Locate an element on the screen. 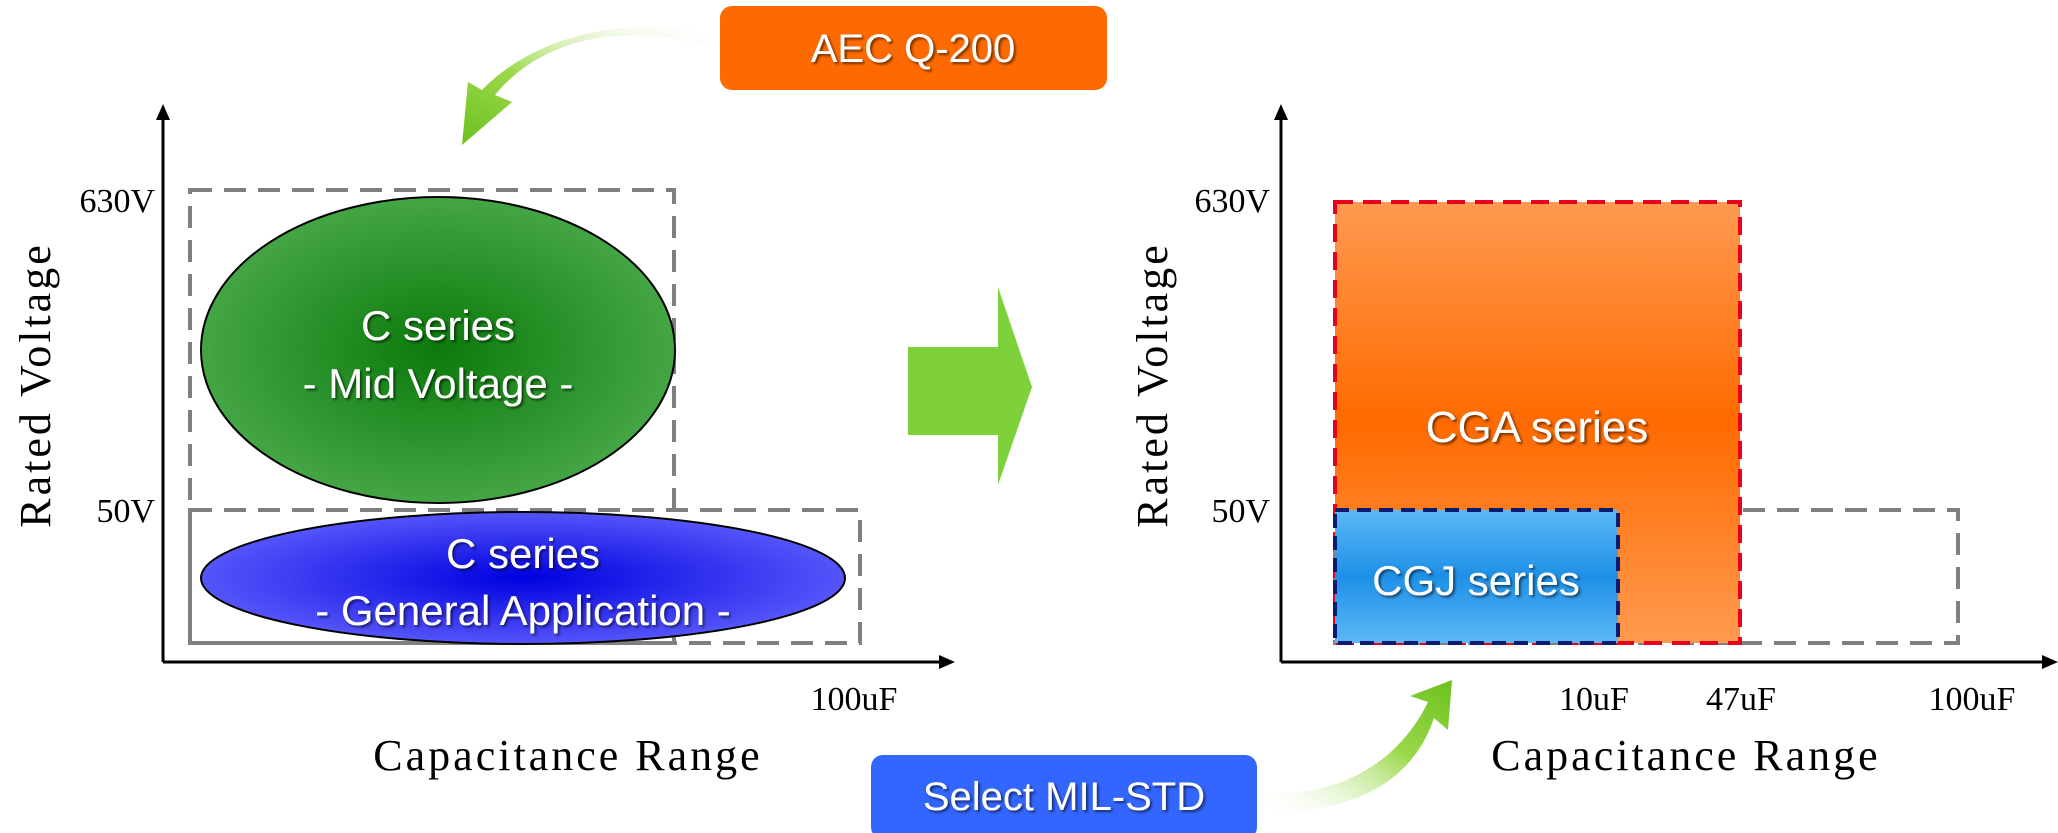 This screenshot has height=833, width=2058. right-x-axis-arrow-icon is located at coordinates (2050, 662).